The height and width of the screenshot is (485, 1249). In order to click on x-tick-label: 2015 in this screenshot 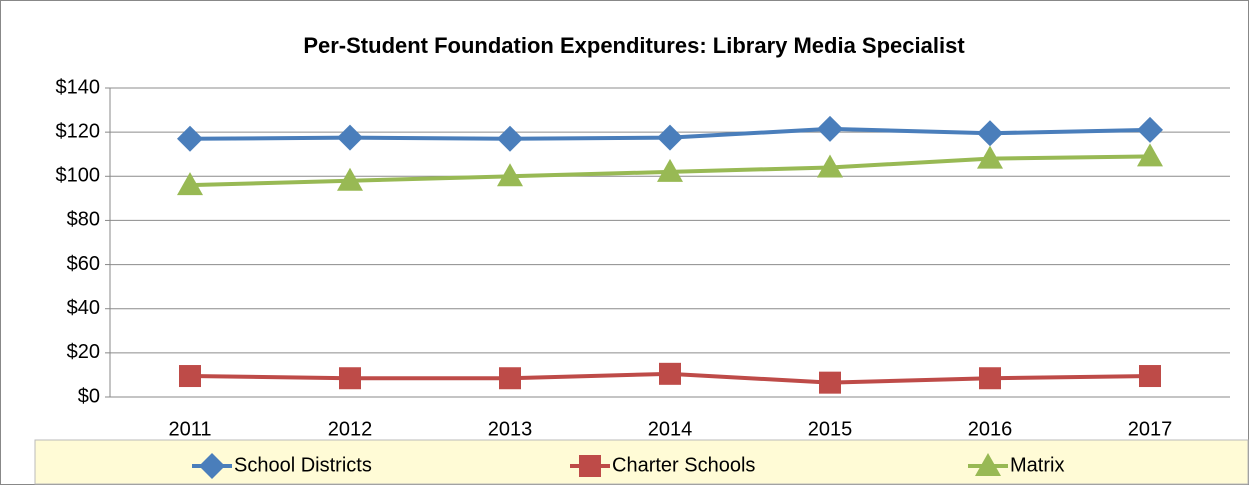, I will do `click(830, 429)`.